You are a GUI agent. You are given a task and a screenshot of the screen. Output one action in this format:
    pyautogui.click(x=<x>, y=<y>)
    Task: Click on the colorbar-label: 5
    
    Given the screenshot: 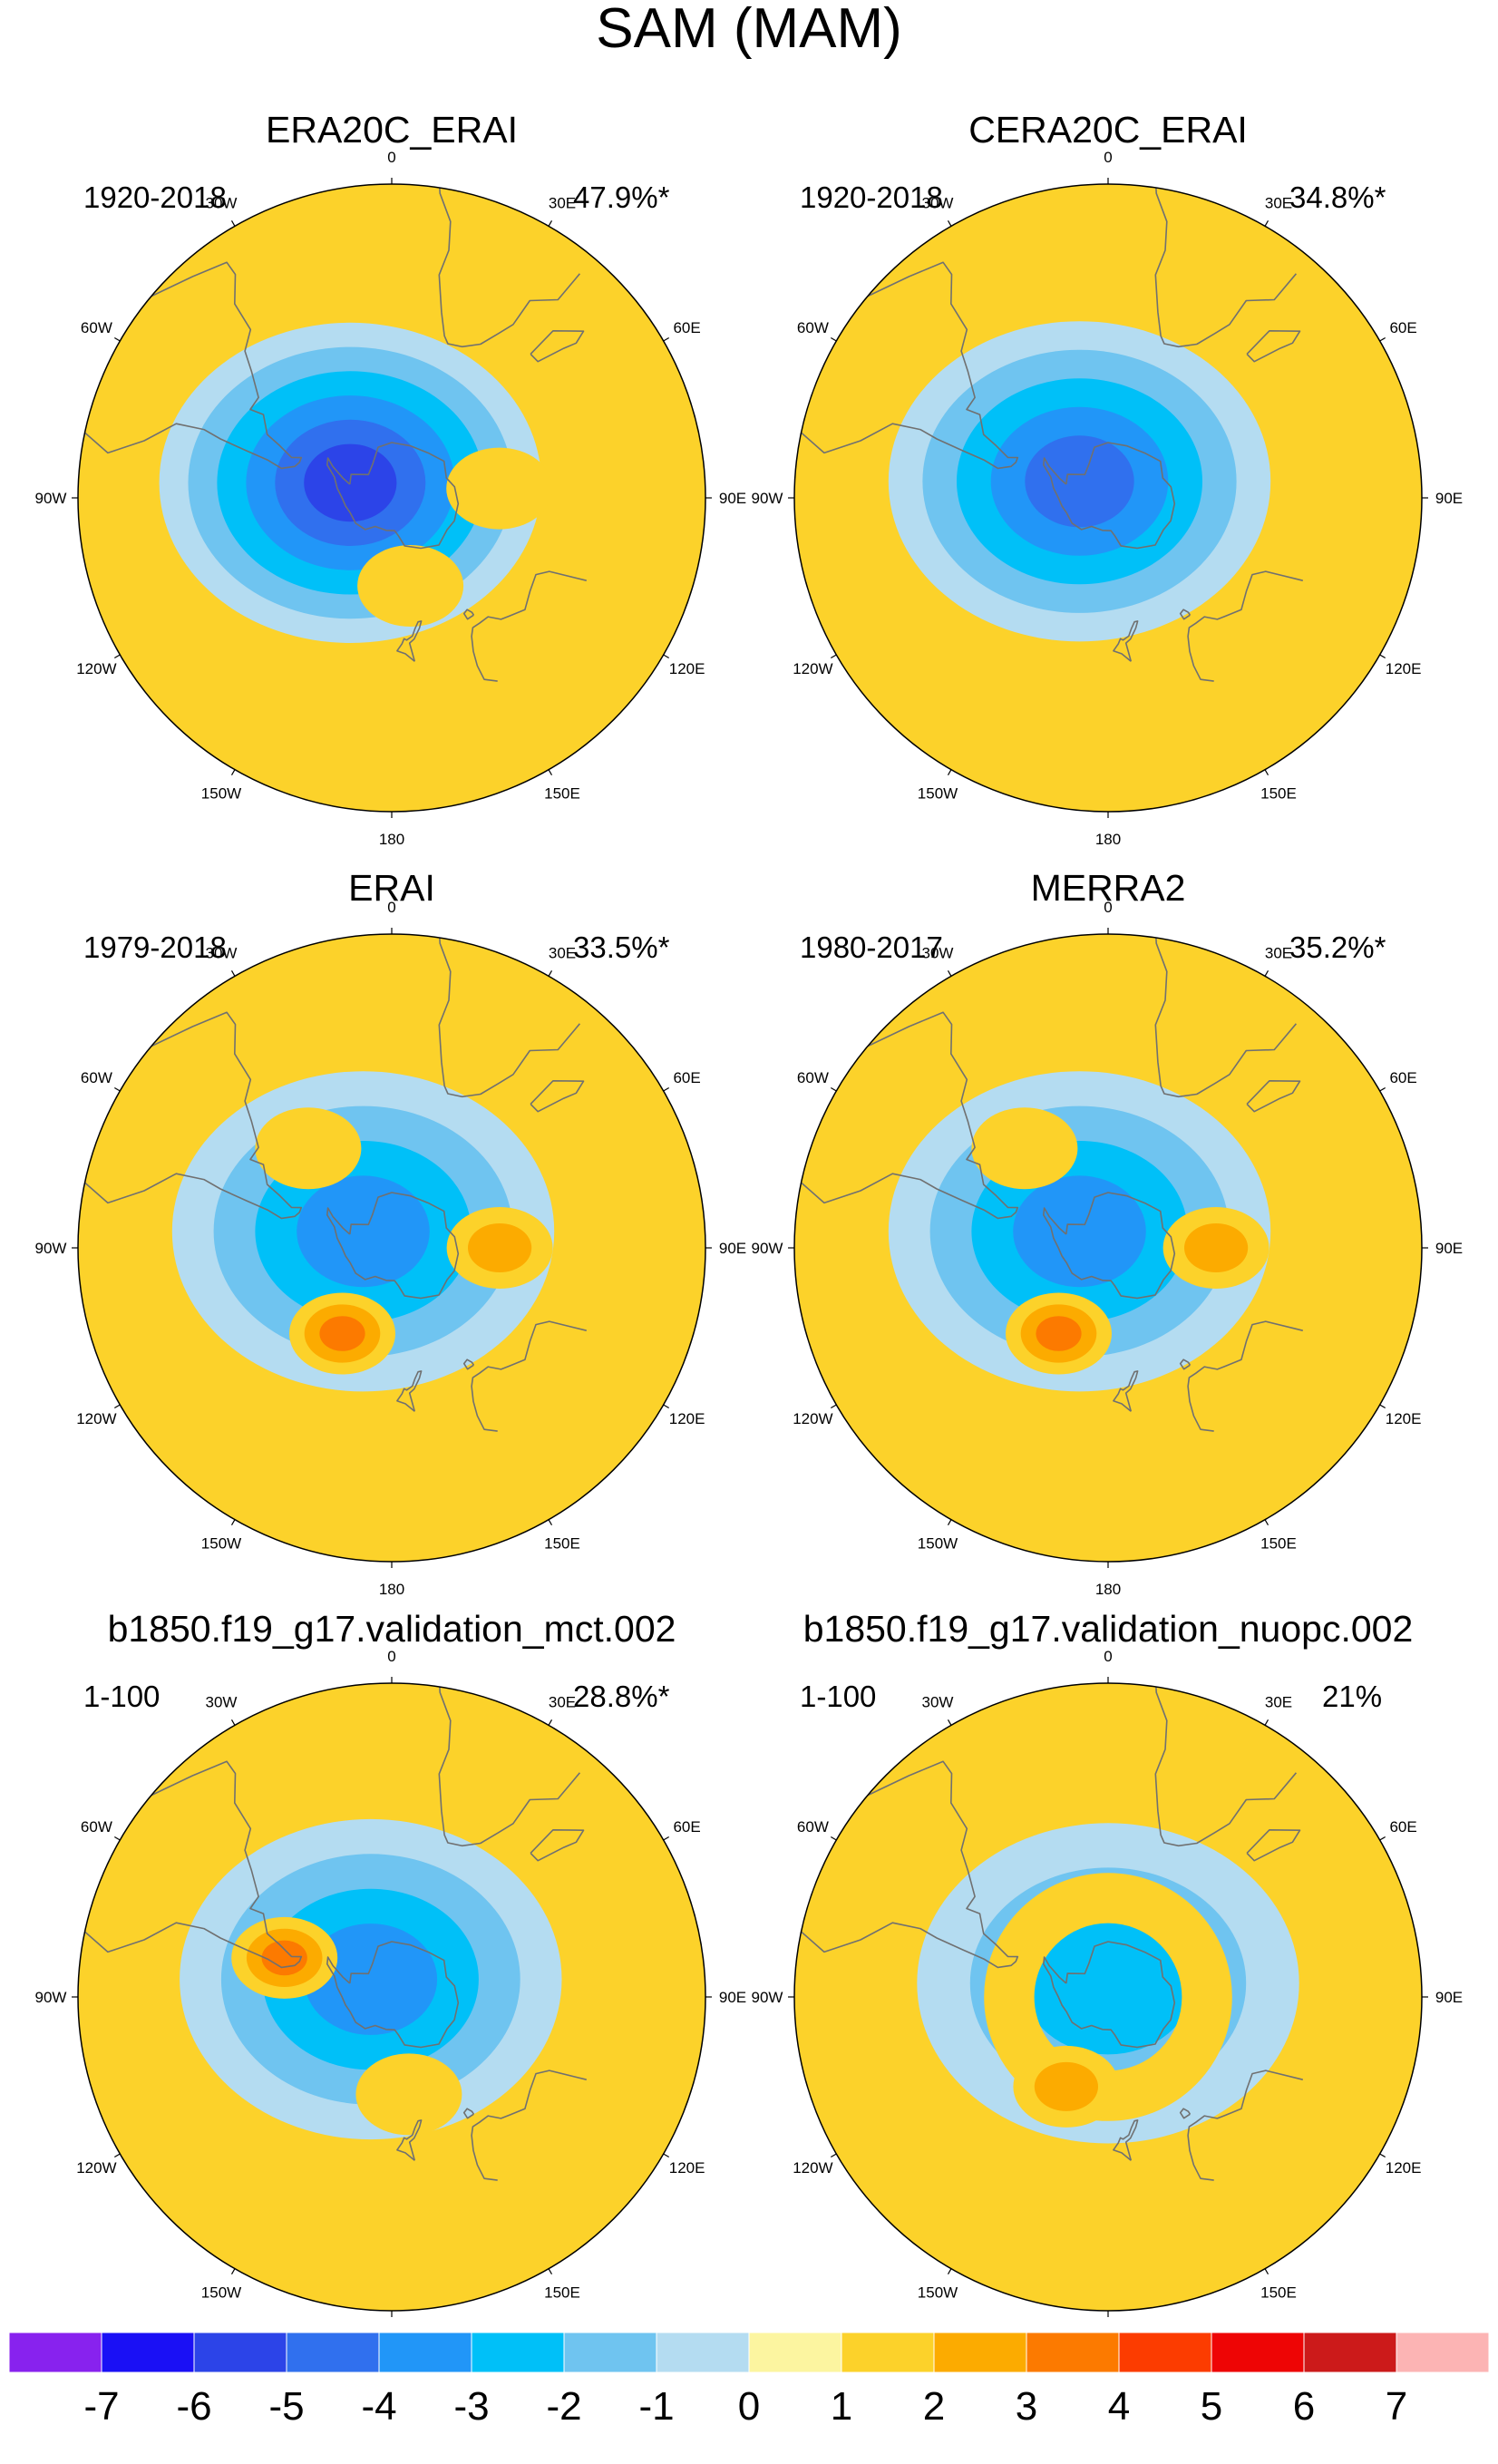 What is the action you would take?
    pyautogui.click(x=1211, y=2406)
    